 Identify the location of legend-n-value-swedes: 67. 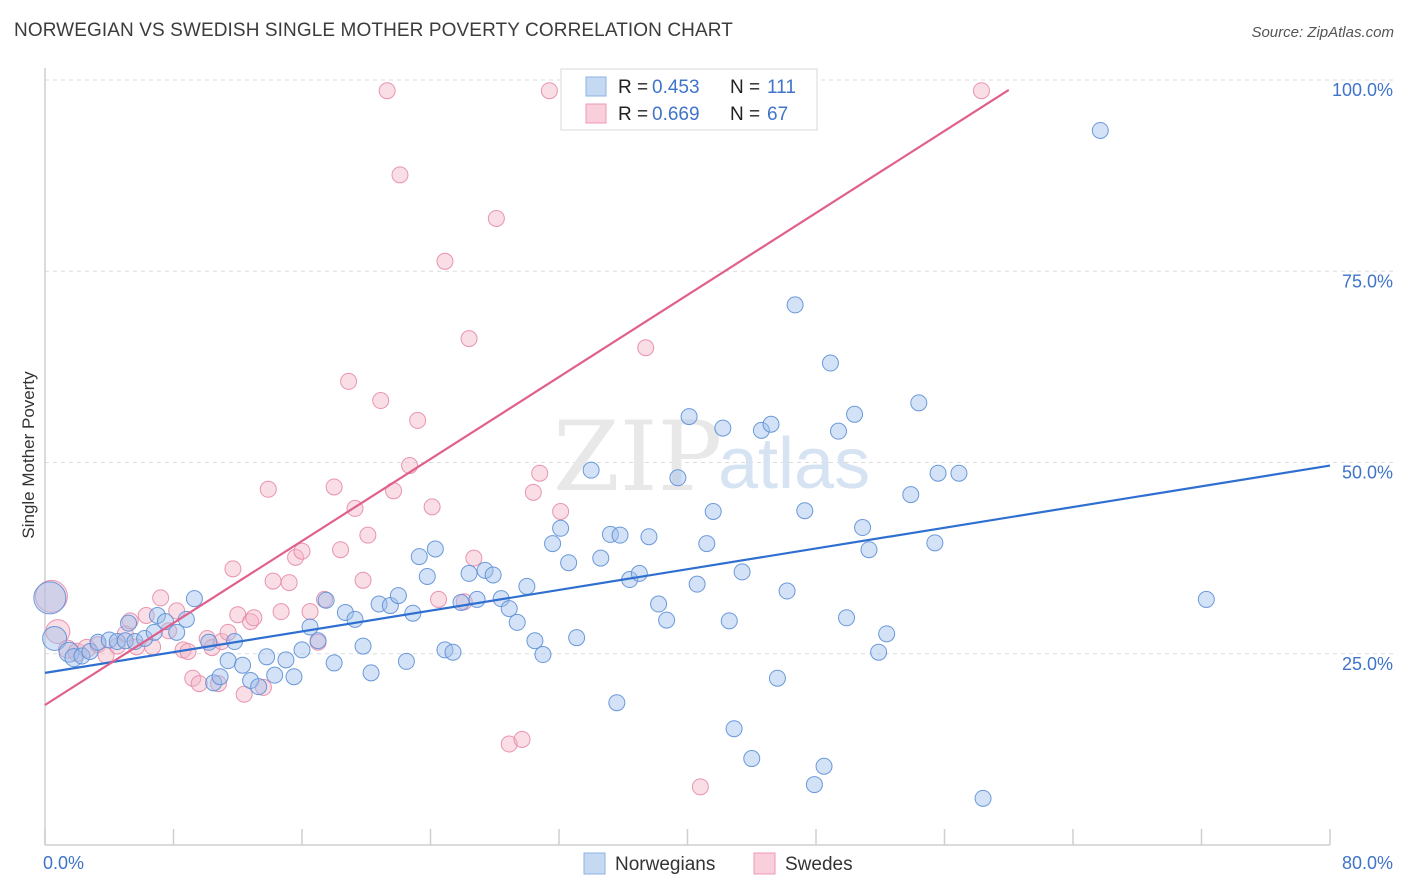
(777, 114).